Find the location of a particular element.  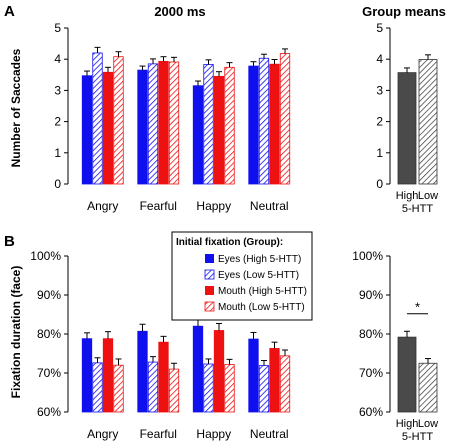

legend-label-mouth-high: Mouth (High 5-HTT) is located at coordinates (262, 291).